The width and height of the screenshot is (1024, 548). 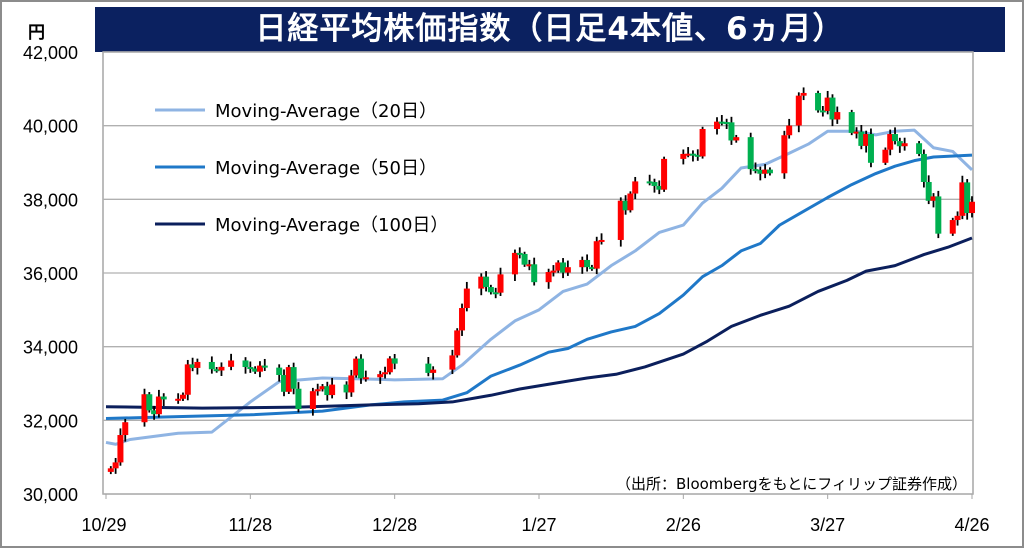 I want to click on y-tick-label: 36,000, so click(x=50, y=274).